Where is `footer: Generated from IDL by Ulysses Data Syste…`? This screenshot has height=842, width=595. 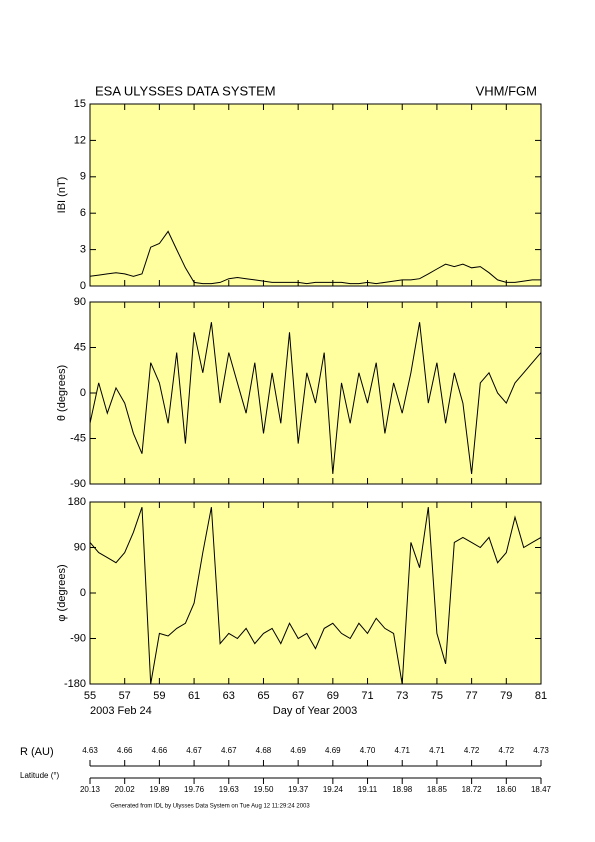 footer: Generated from IDL by Ulysses Data Syste… is located at coordinates (210, 807).